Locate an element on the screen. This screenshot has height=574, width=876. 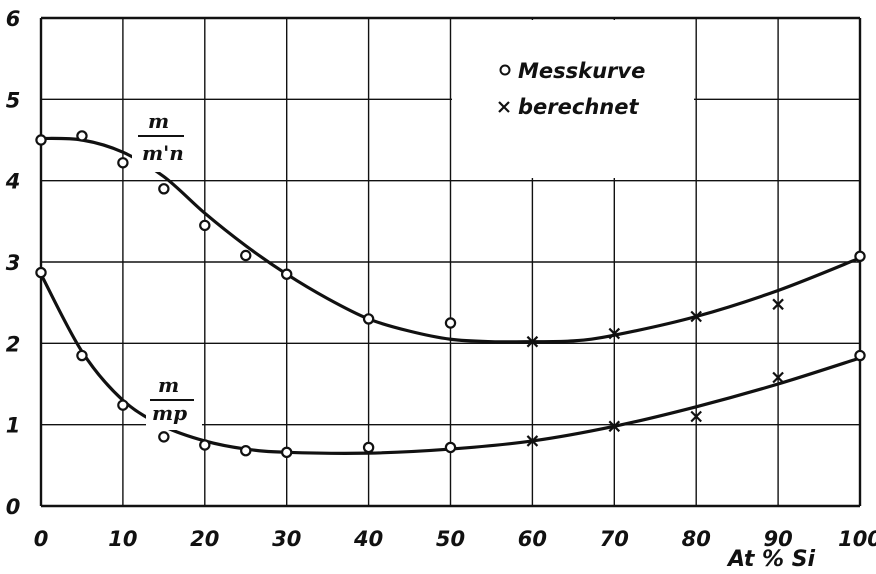
curve-label-lower-numerator: m is located at coordinates (168, 385).